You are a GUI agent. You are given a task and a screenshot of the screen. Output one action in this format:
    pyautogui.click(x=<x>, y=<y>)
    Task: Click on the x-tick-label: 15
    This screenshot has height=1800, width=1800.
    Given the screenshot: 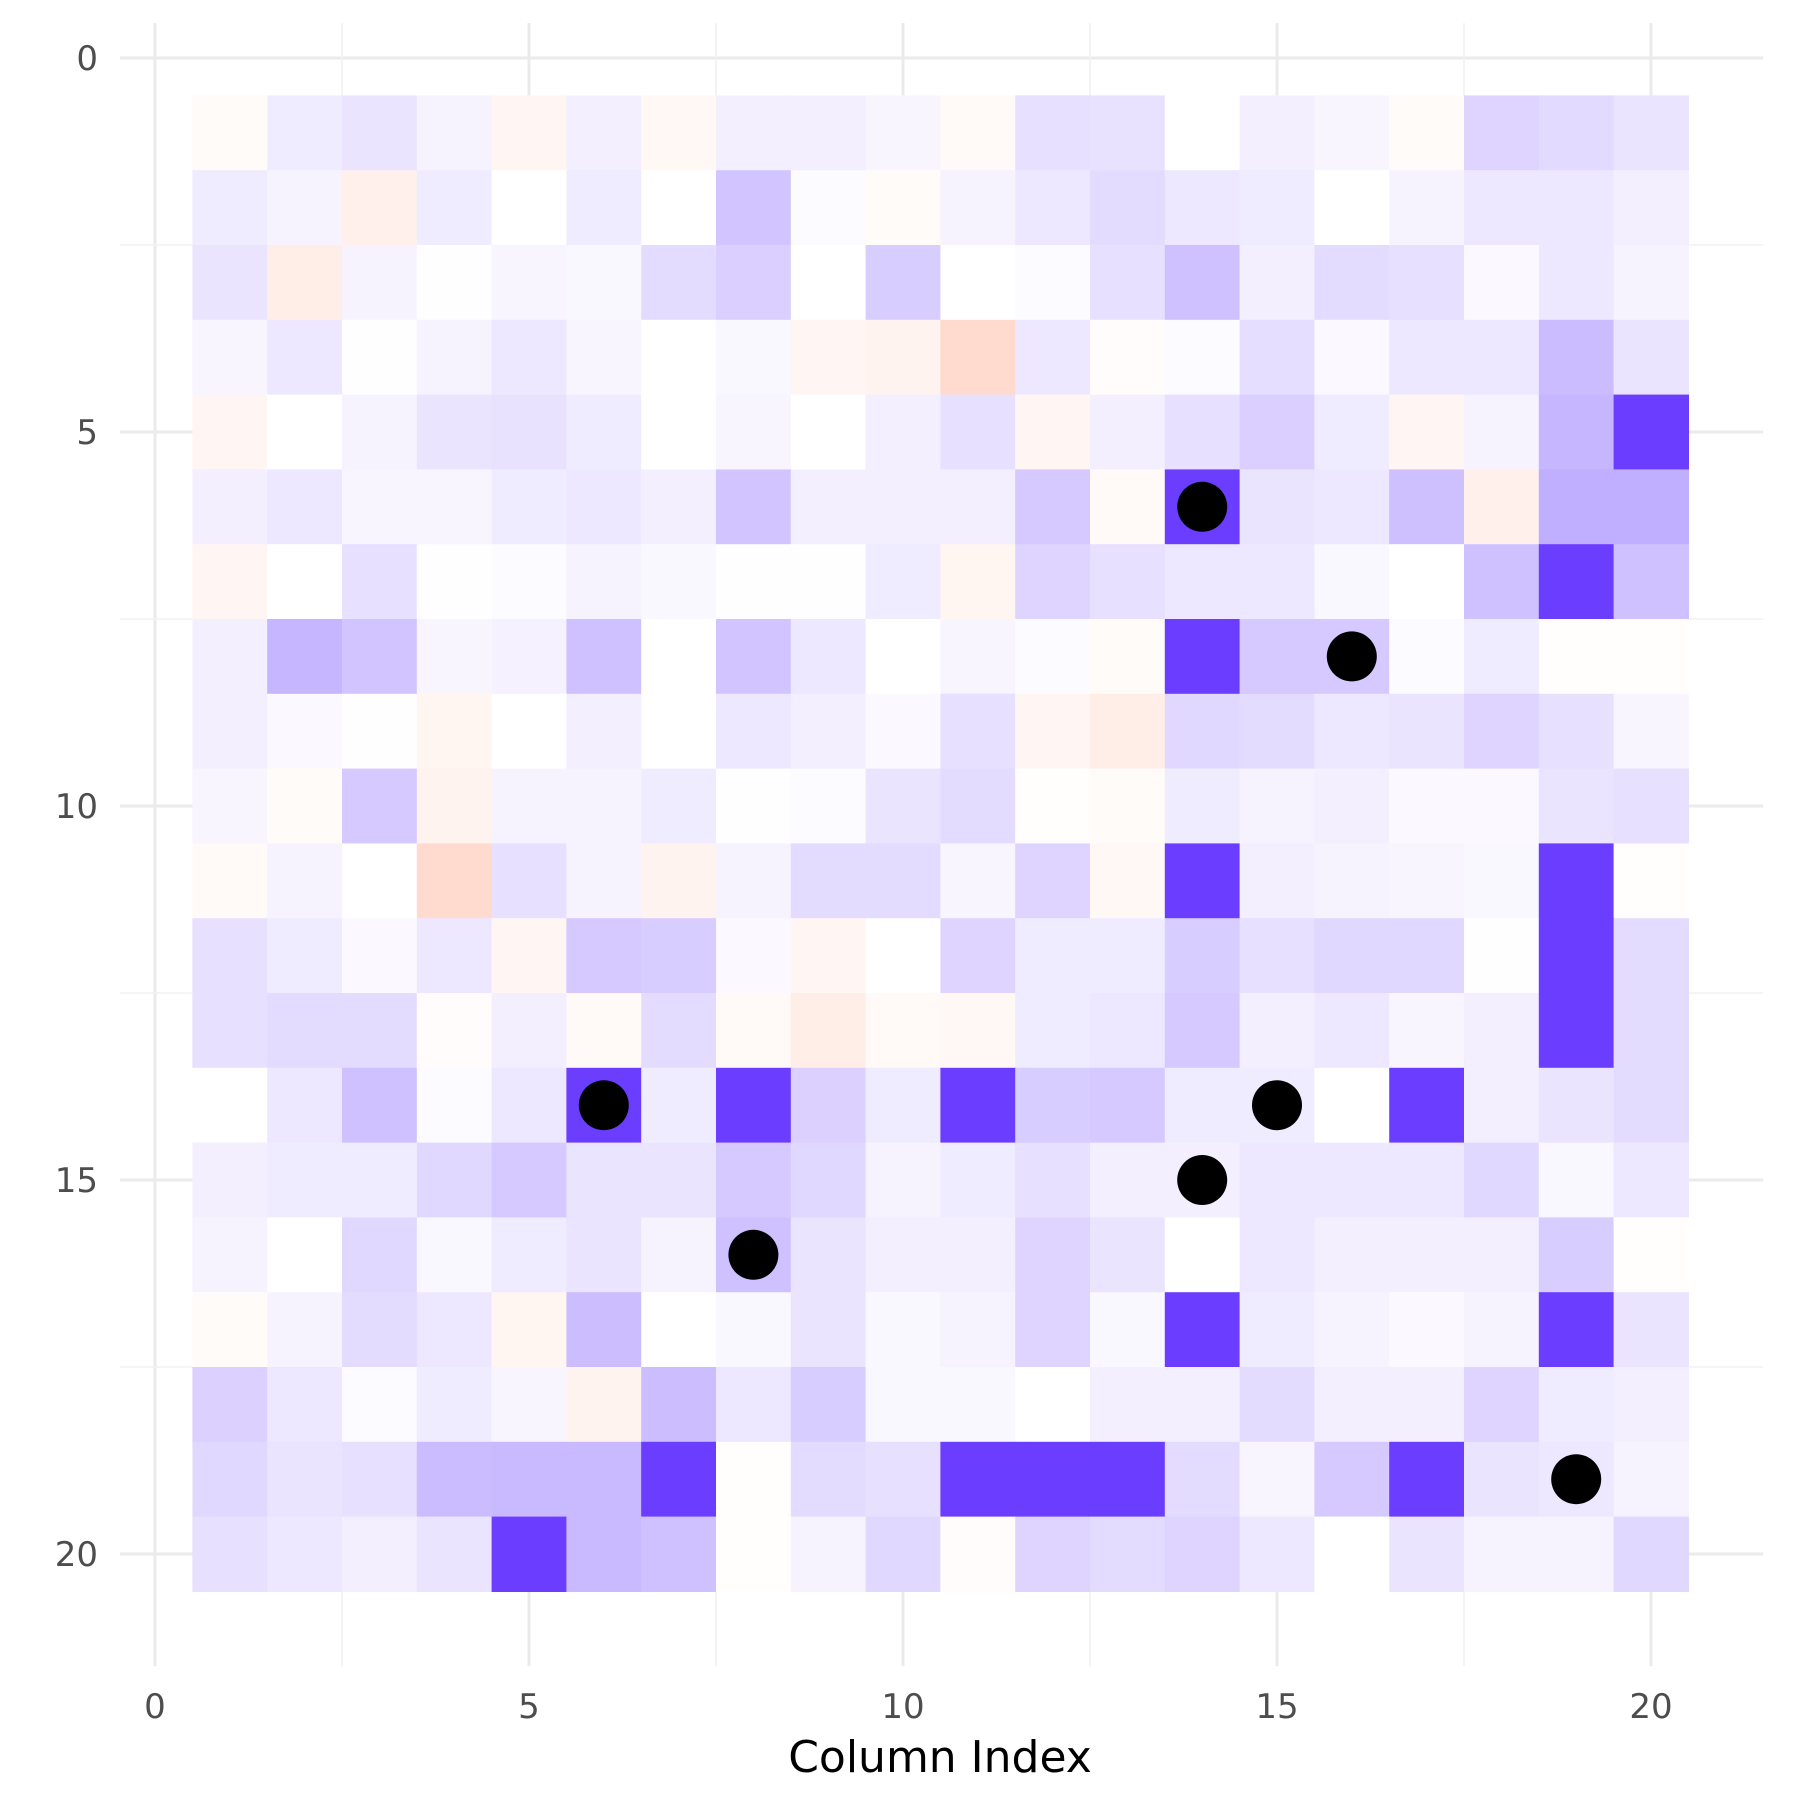 What is the action you would take?
    pyautogui.click(x=1276, y=1707)
    